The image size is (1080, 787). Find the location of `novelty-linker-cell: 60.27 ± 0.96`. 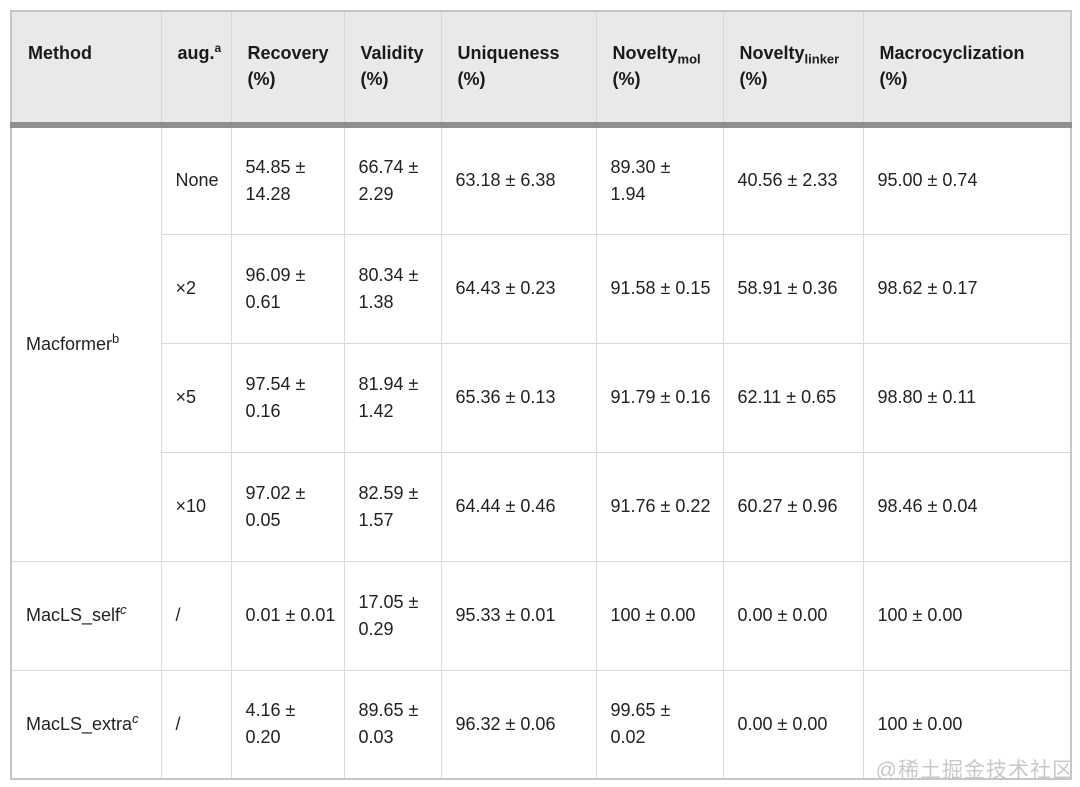

novelty-linker-cell: 60.27 ± 0.96 is located at coordinates (793, 506).